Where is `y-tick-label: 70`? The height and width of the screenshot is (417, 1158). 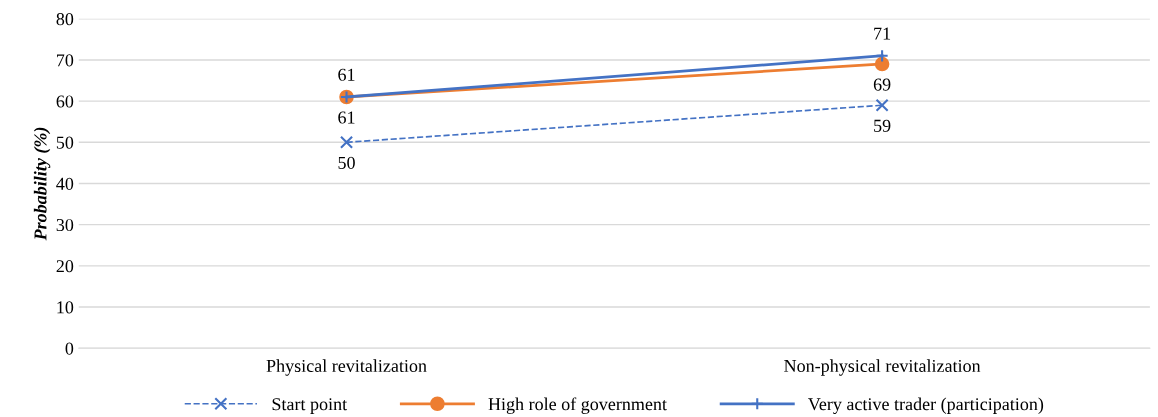
y-tick-label: 70 is located at coordinates (65, 60).